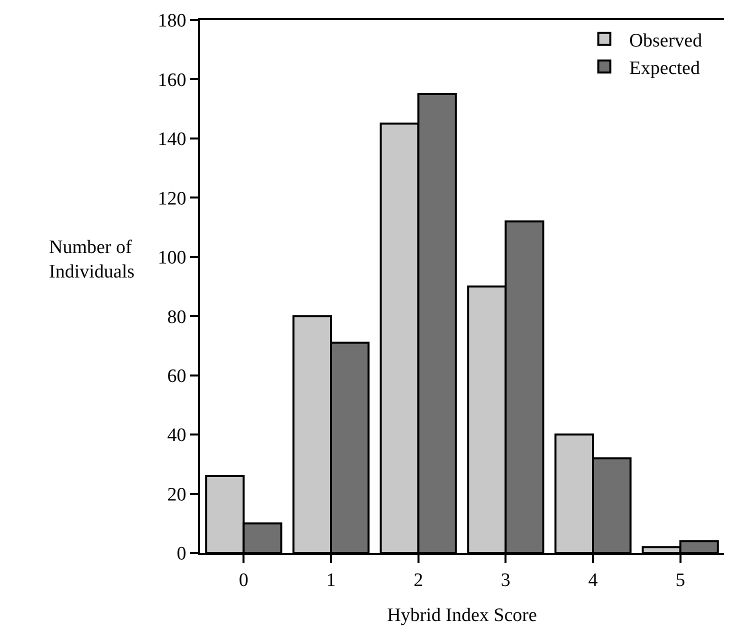 The image size is (744, 643). I want to click on legend-label: Expected, so click(664, 68).